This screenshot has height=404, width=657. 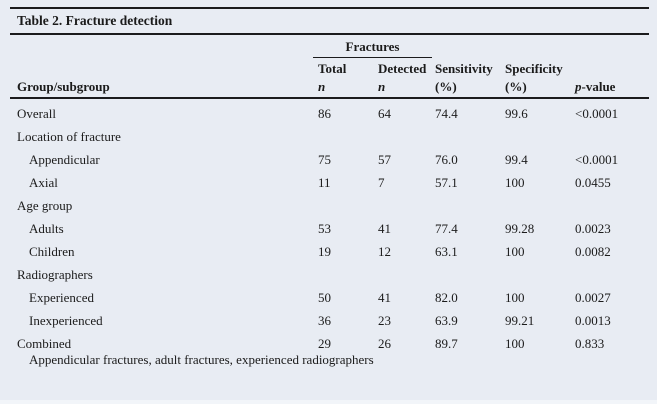 I want to click on col-header-group-subgroup: Group/subgroup, so click(x=63, y=86).